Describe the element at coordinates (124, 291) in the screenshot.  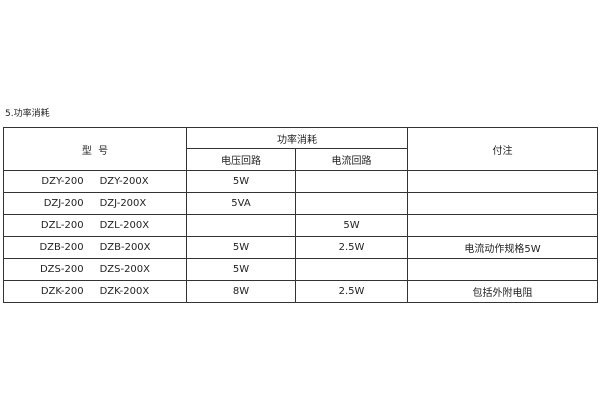
I see `model-b: DZK-200X` at that location.